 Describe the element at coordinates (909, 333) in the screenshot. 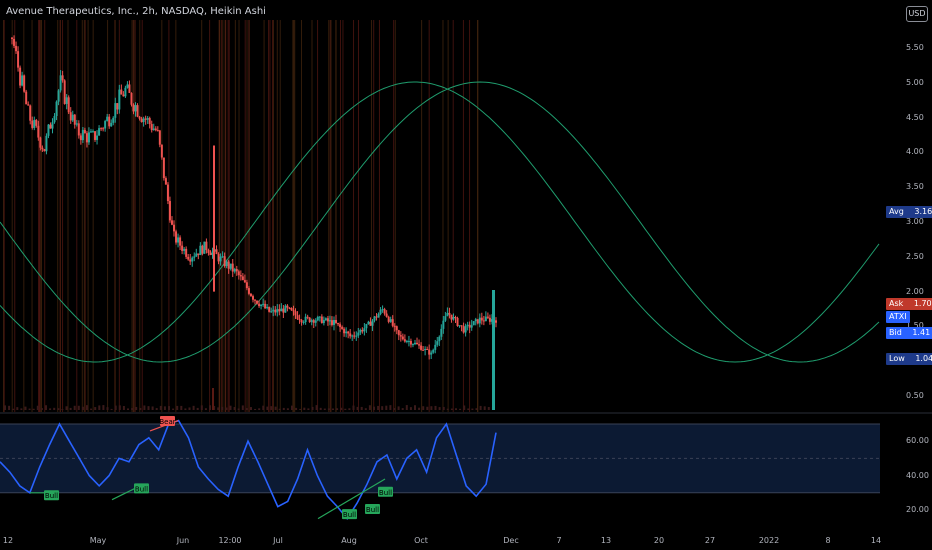

I see `bid-price-tag: Bid 1.41` at that location.